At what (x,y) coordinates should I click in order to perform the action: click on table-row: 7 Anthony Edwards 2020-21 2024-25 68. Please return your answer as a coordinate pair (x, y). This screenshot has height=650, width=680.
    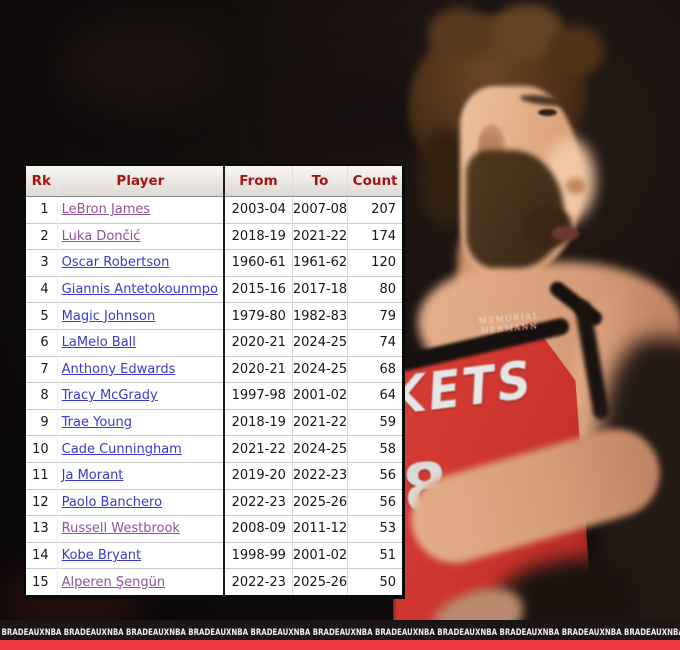
    Looking at the image, I should click on (214, 369).